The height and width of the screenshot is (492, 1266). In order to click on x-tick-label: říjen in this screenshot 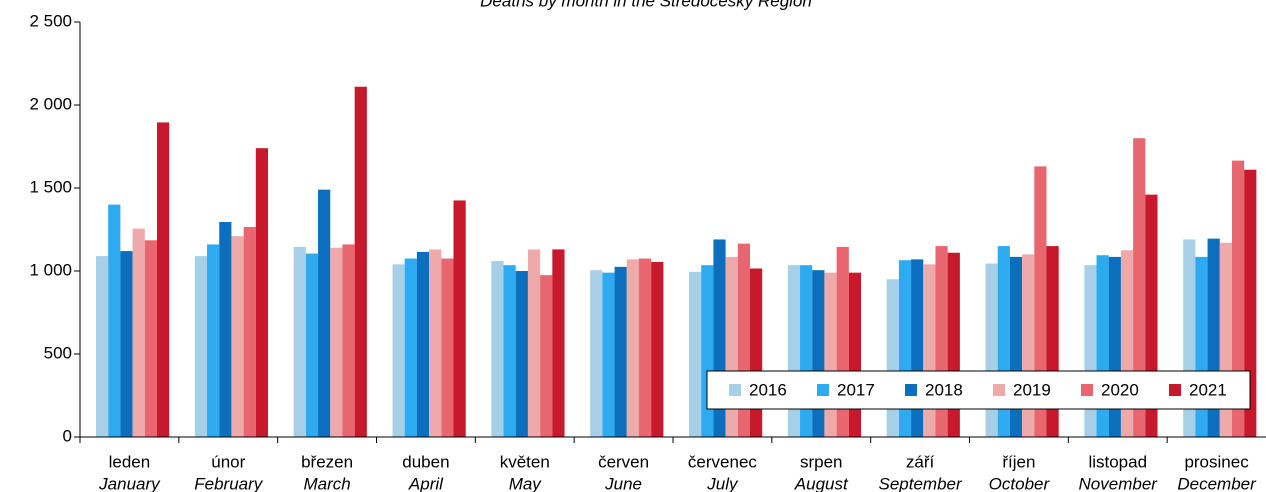, I will do `click(1018, 461)`.